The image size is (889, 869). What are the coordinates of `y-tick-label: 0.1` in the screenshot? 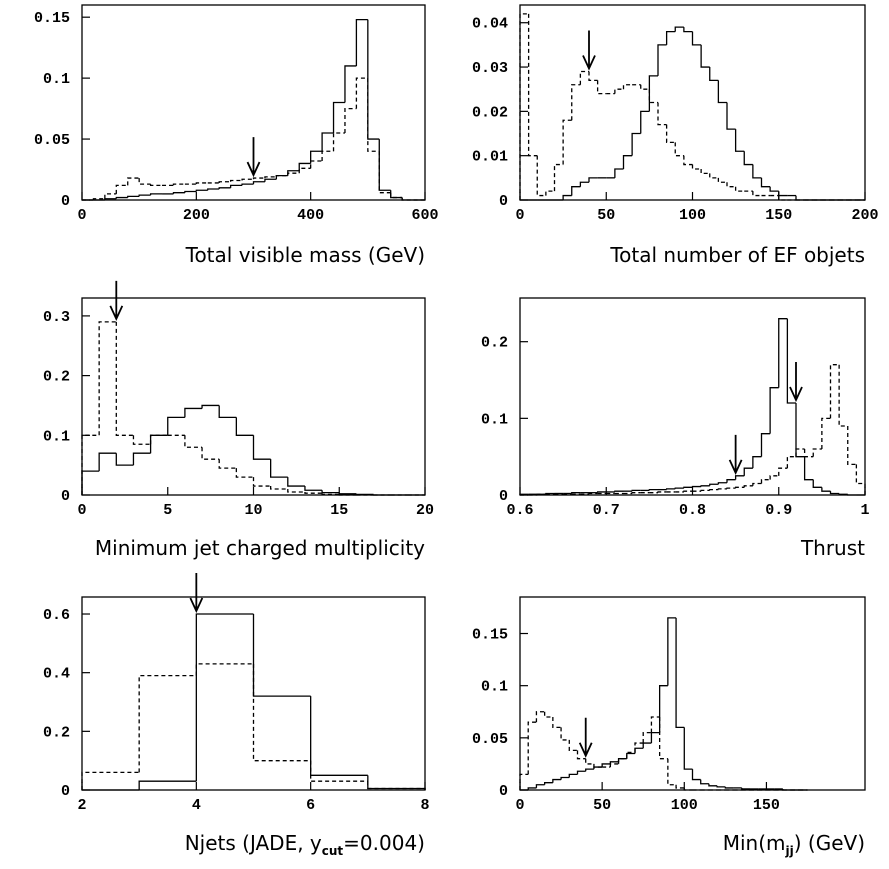 It's located at (56, 79).